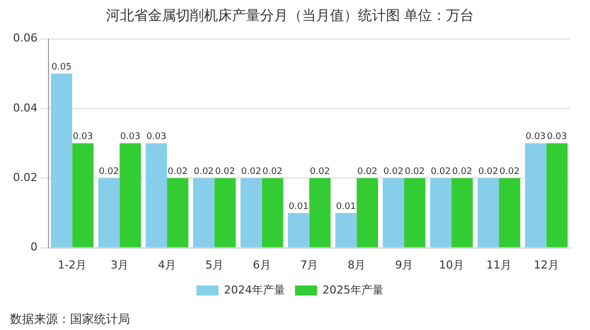 The width and height of the screenshot is (590, 330). I want to click on legend-label: 2024年产量, so click(255, 289).